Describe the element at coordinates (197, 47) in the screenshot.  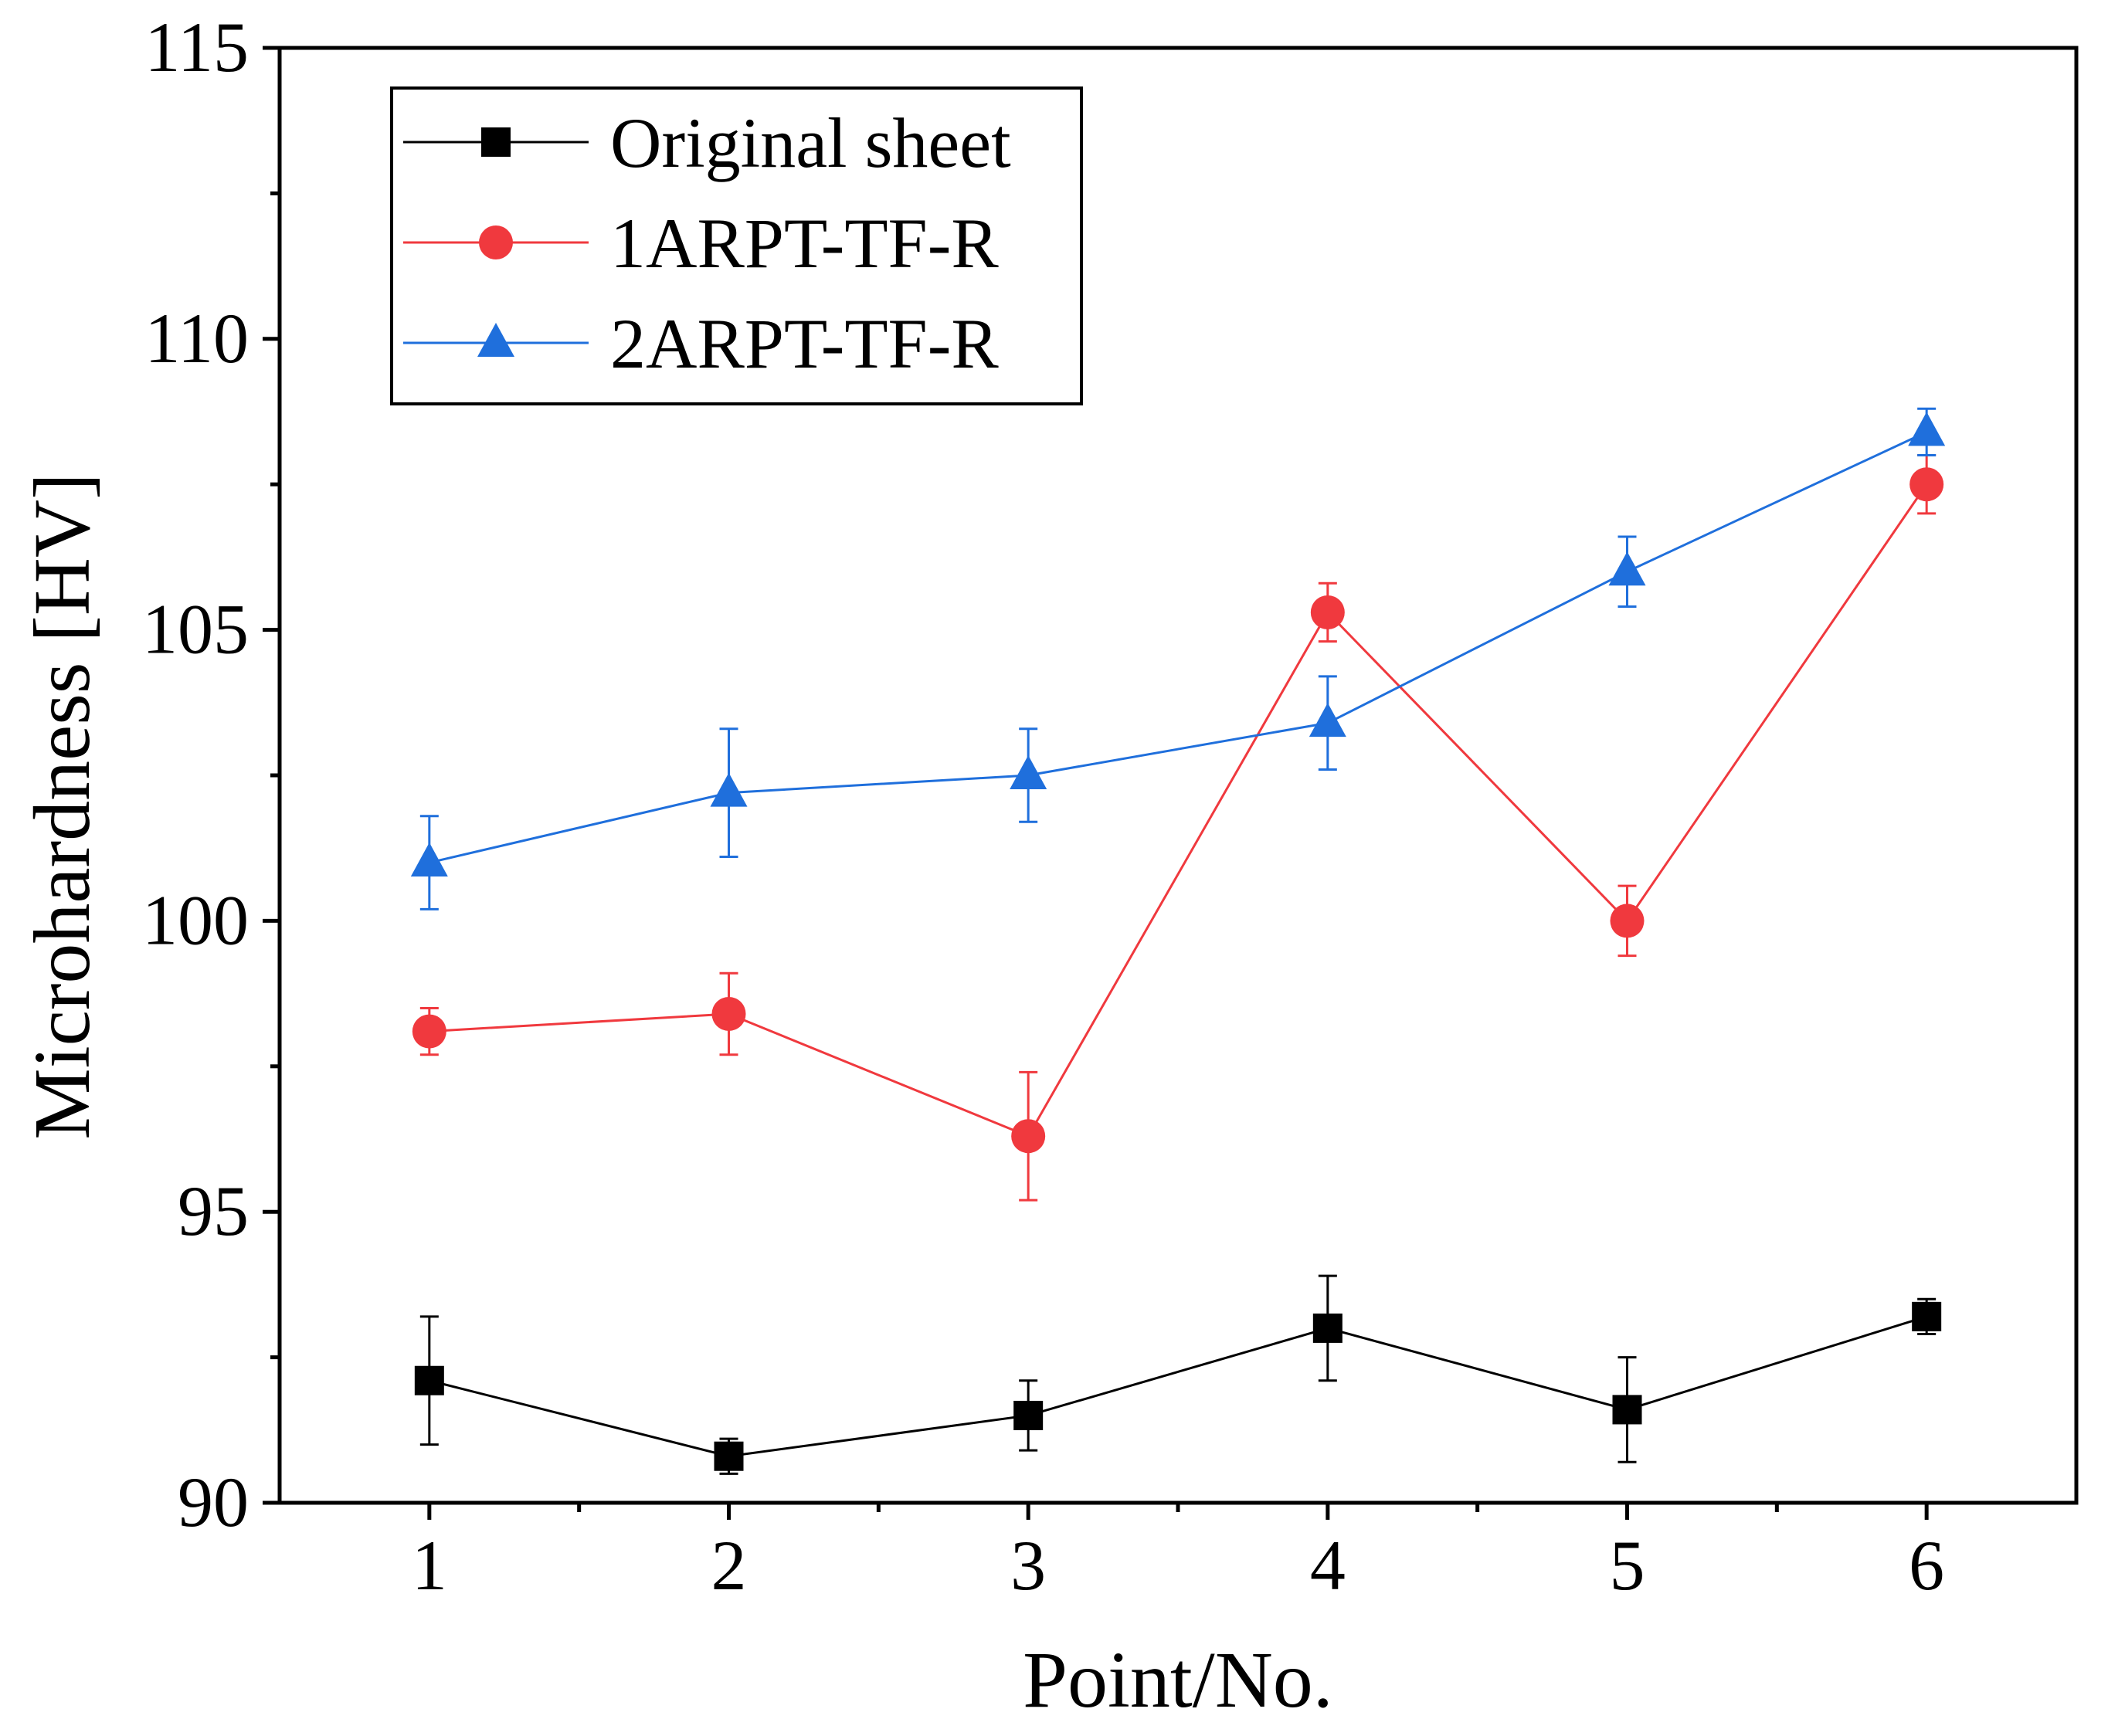
I see `y-tick-label: 115` at that location.